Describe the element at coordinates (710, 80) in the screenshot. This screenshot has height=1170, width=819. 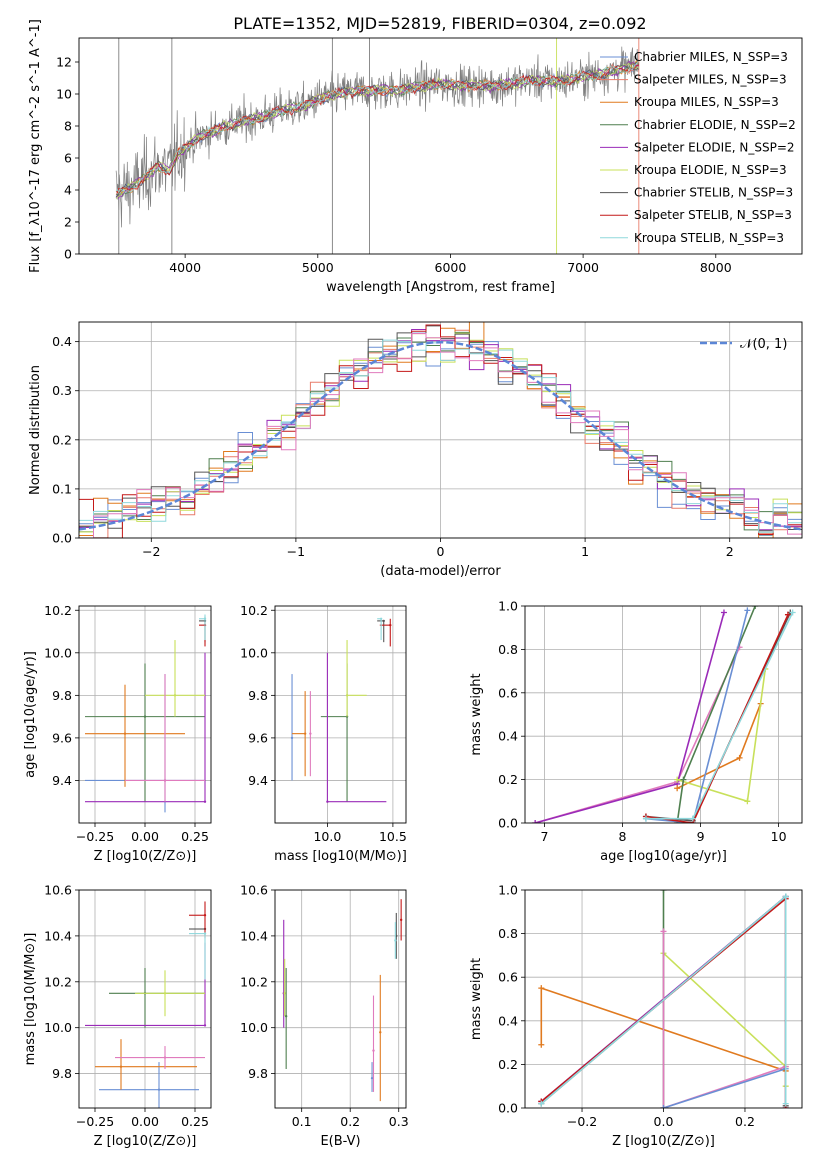
I see `legend-label: Salpeter MILES, N_SSP=3` at that location.